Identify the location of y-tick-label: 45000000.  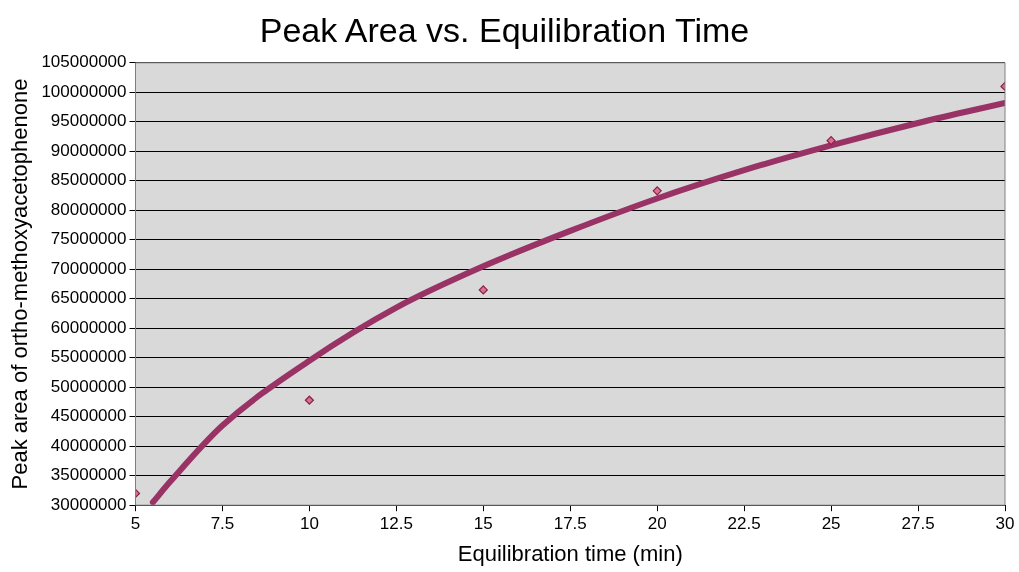
(88, 416).